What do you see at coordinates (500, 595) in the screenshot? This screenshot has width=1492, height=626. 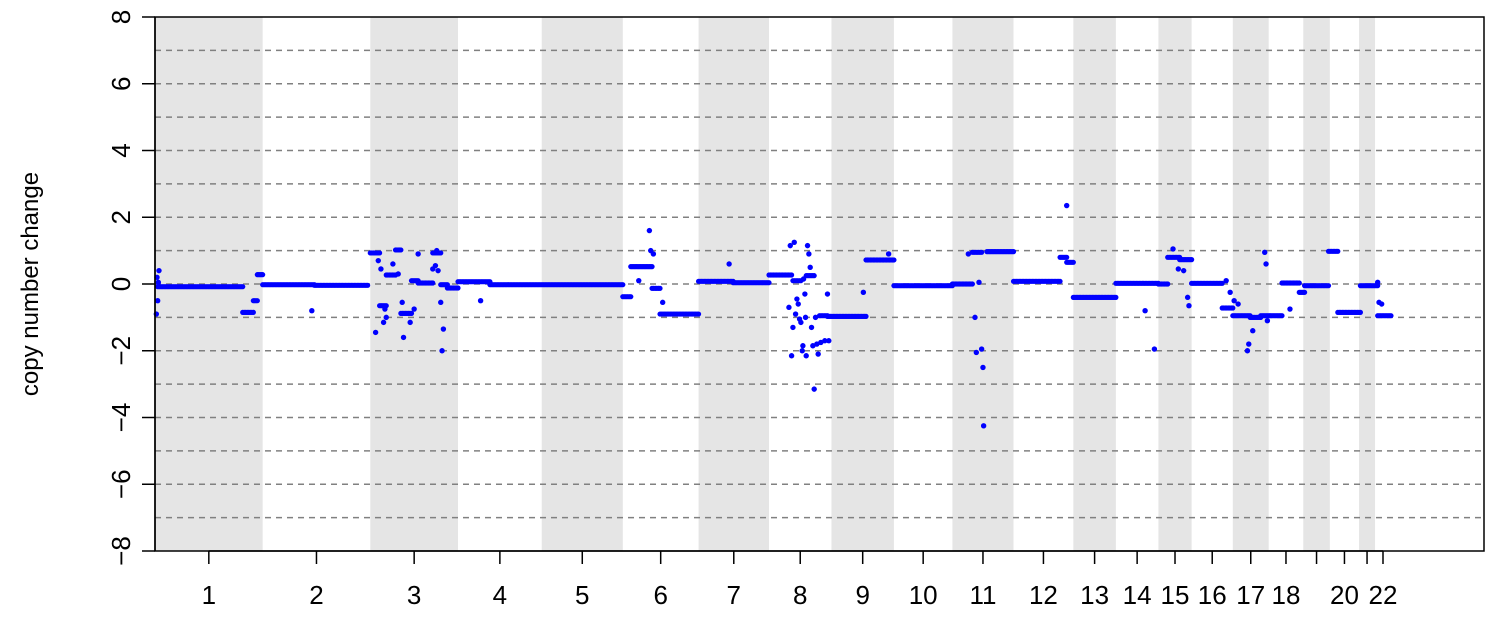 I see `x-tick-label-4: 4` at bounding box center [500, 595].